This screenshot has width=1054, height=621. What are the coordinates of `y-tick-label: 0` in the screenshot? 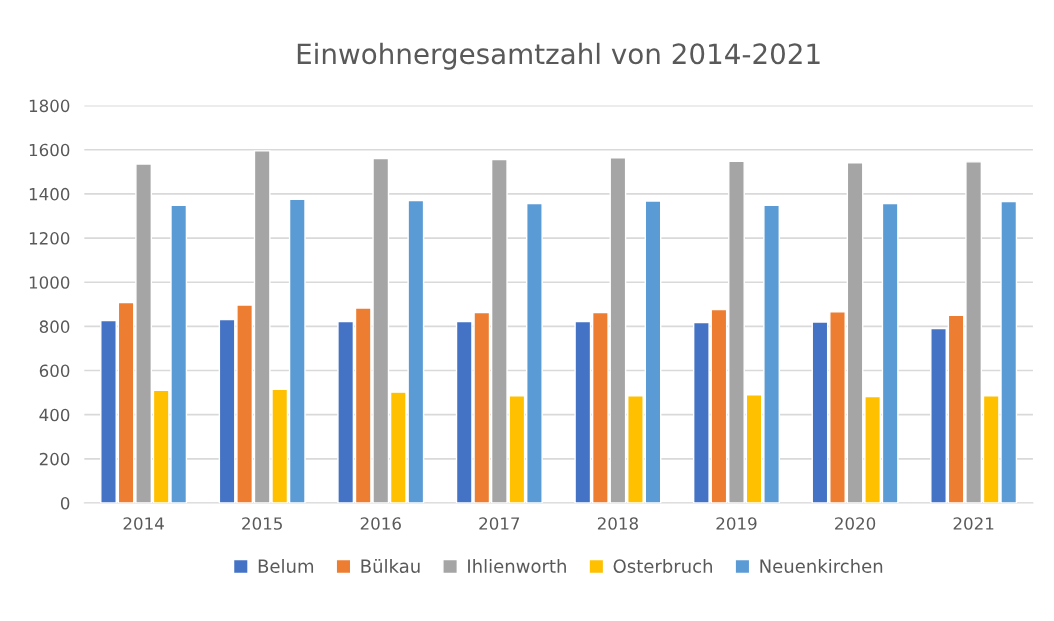 It's located at (65, 503).